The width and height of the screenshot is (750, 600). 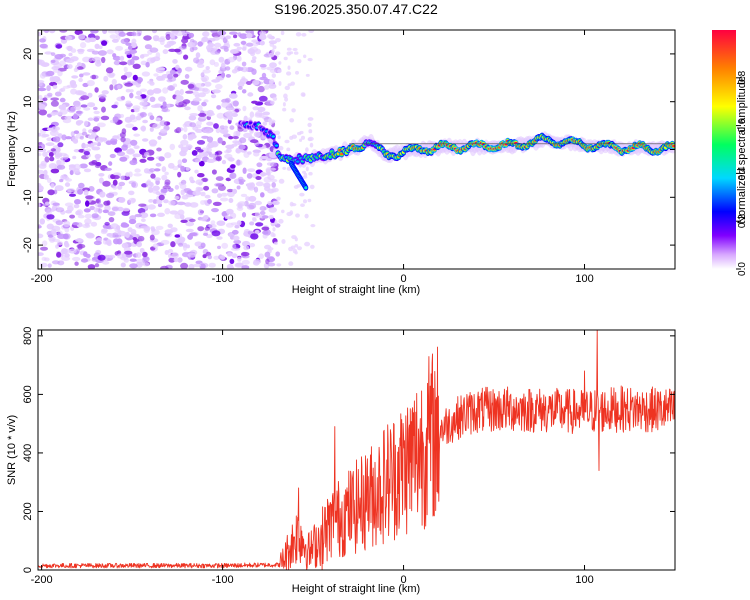 I want to click on spectrogram-x-tick-label: -200, so click(x=42, y=279).